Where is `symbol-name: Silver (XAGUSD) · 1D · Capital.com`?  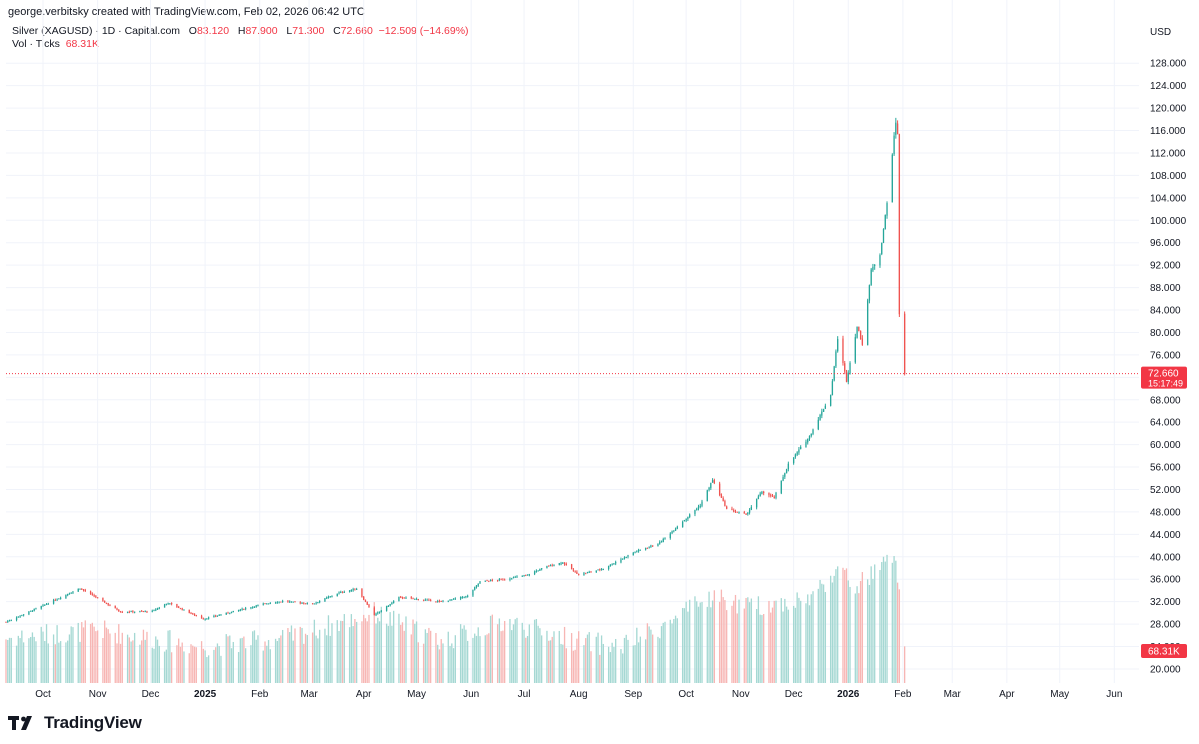 symbol-name: Silver (XAGUSD) · 1D · Capital.com is located at coordinates (96, 31).